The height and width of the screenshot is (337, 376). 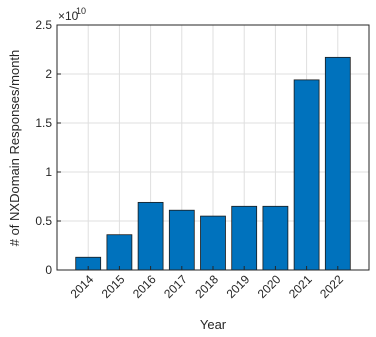 What do you see at coordinates (306, 175) in the screenshot?
I see `bar-2021` at bounding box center [306, 175].